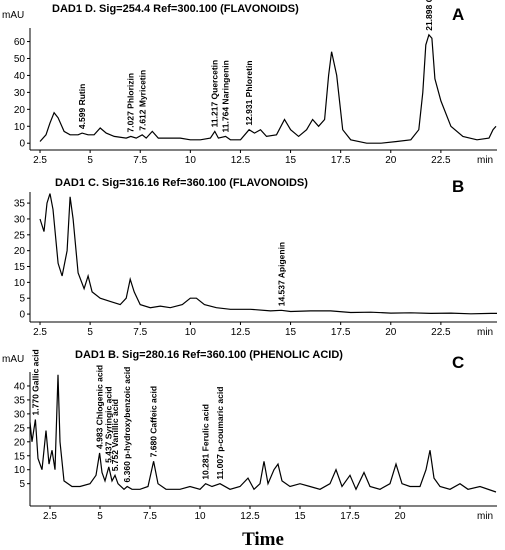  I want to click on peak-label: 5.752 Vanillic acid, so click(115, 435).